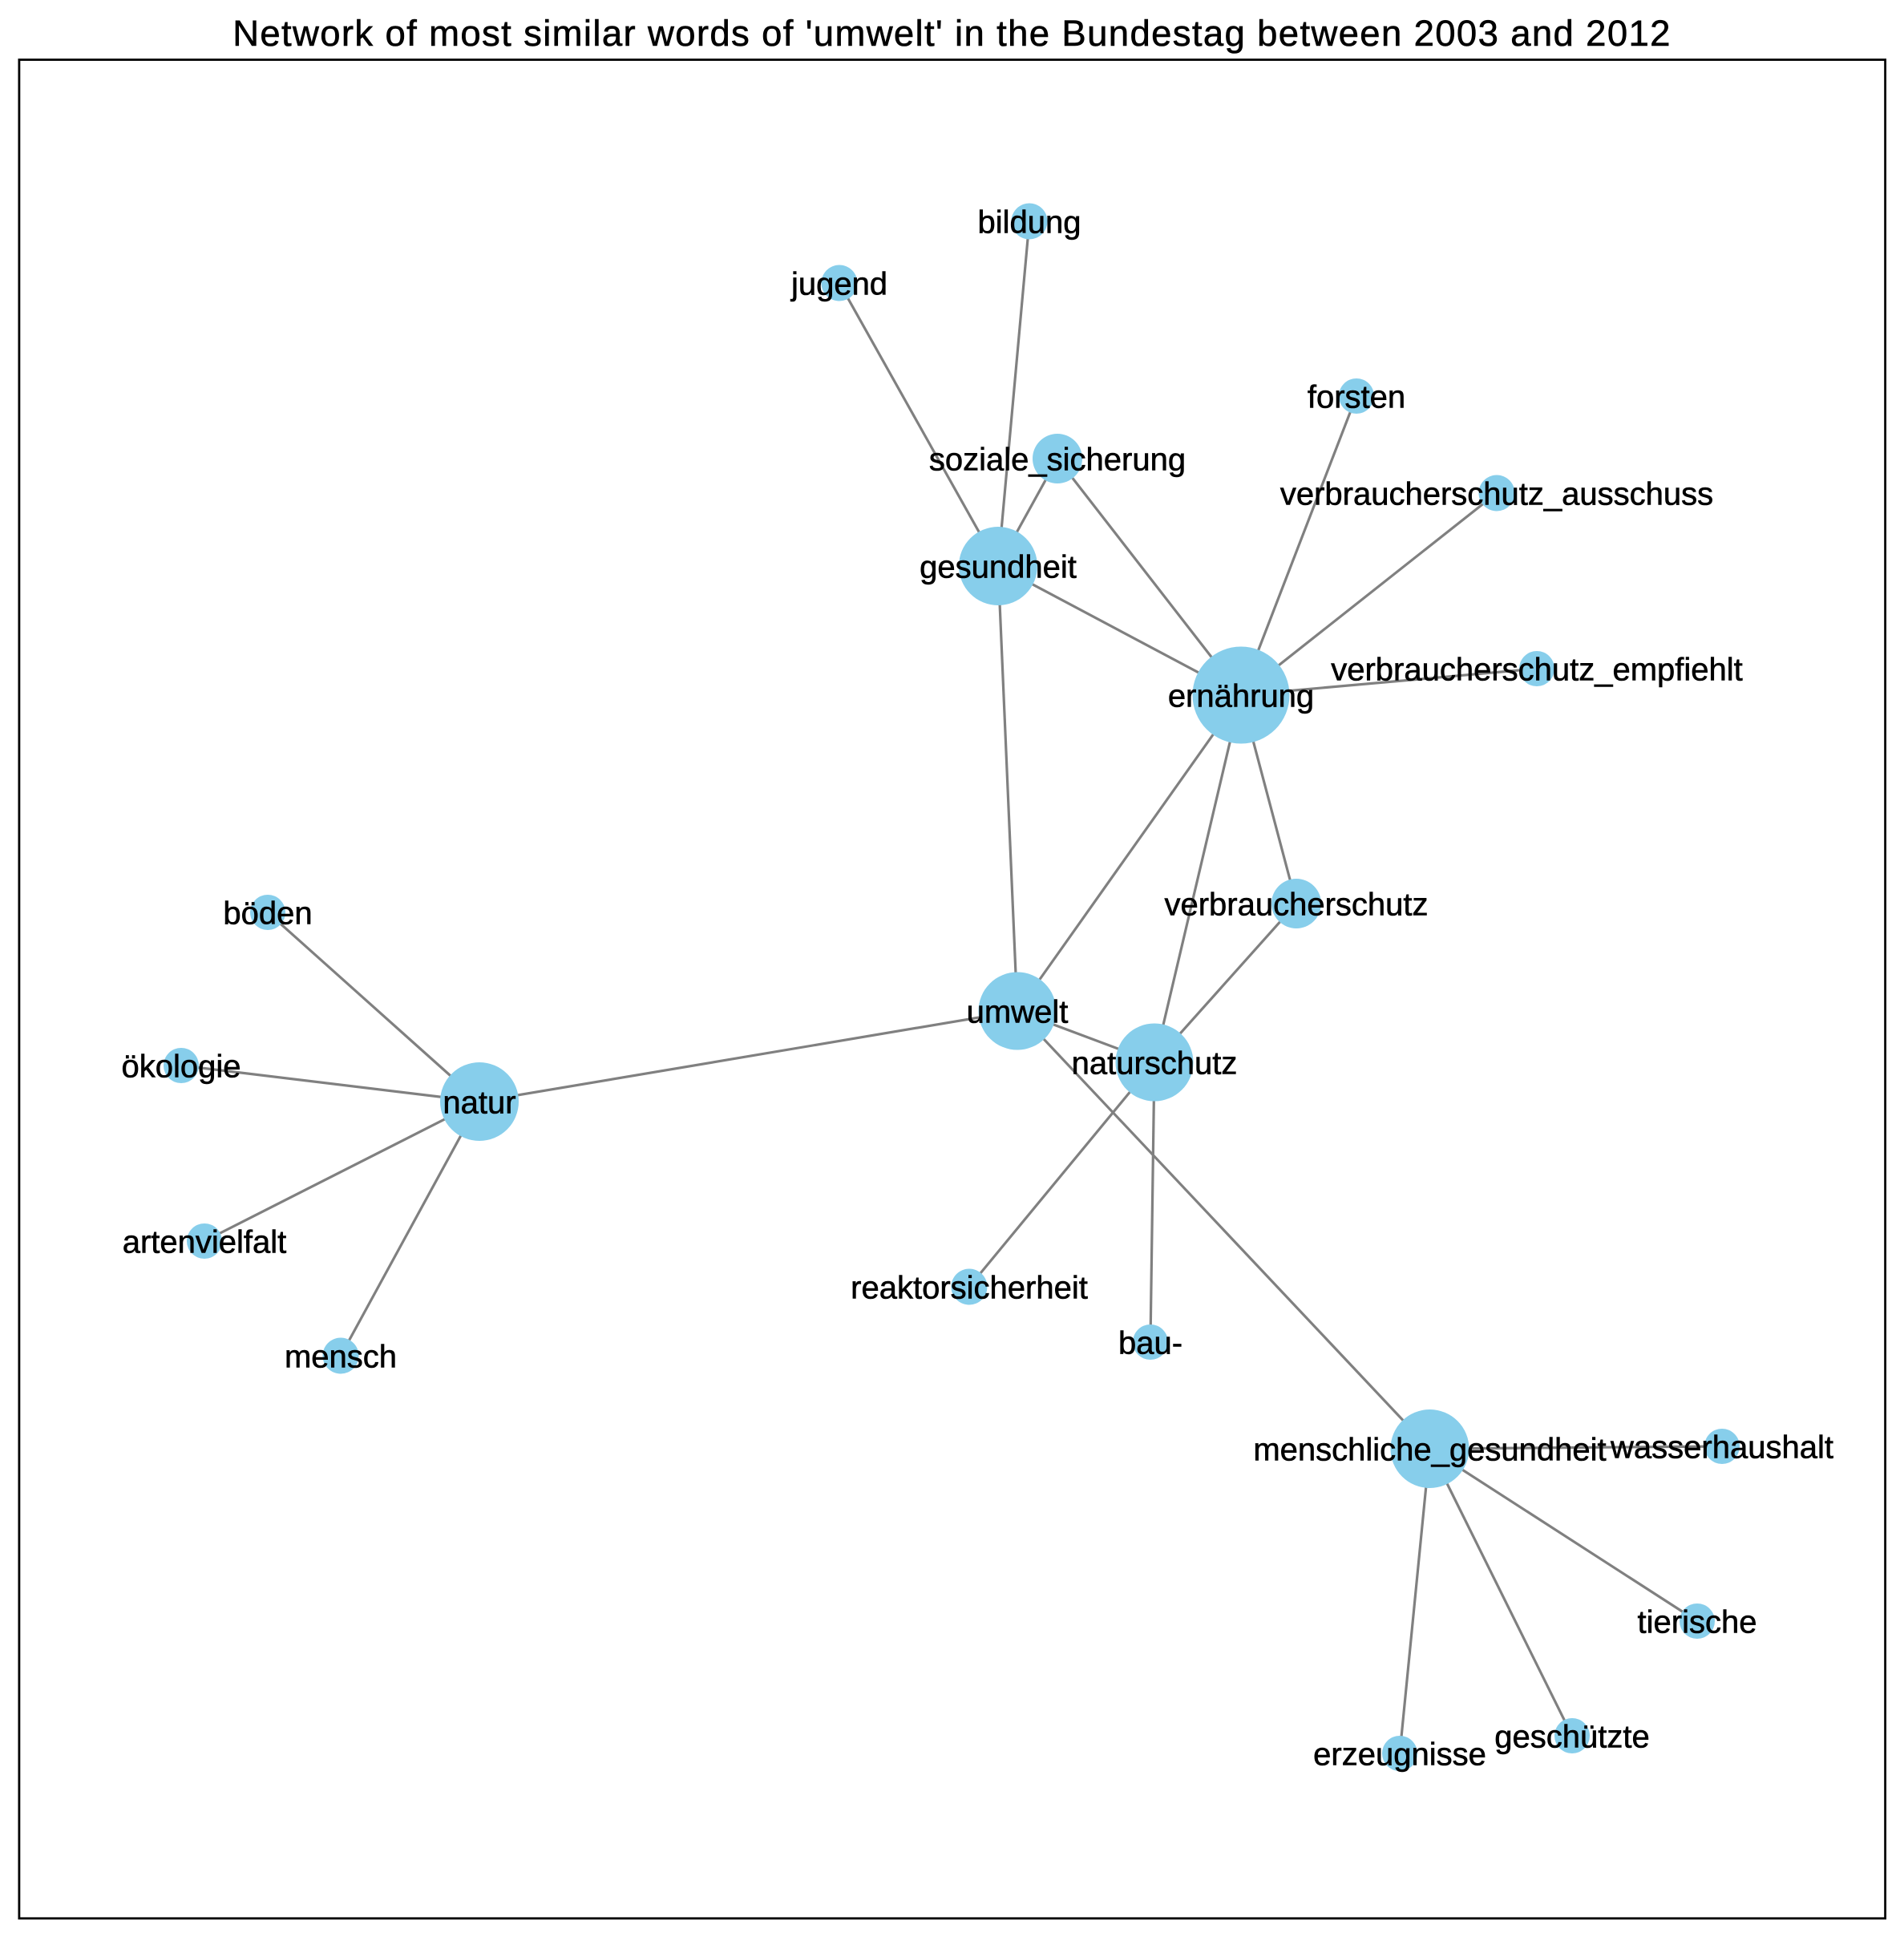 The height and width of the screenshot is (1933, 1904). I want to click on svg-text: naturschutz, so click(1155, 1064).